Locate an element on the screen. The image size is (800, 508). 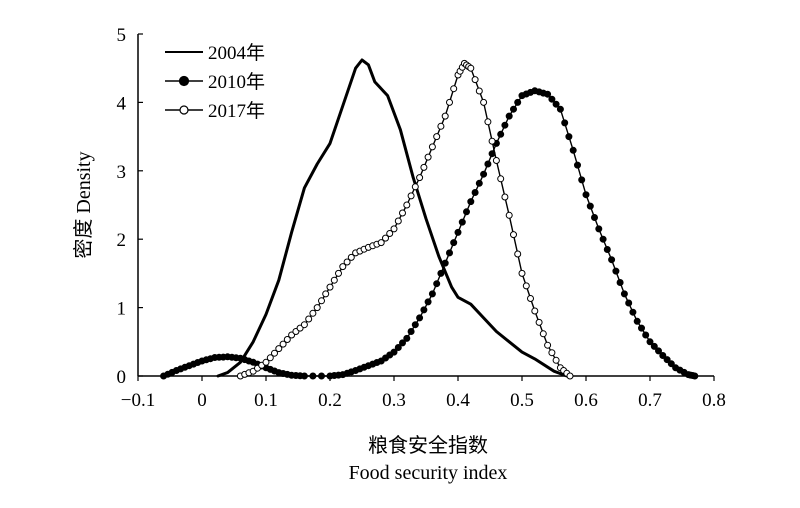
x-tick-label: 0.1 is located at coordinates (266, 400).